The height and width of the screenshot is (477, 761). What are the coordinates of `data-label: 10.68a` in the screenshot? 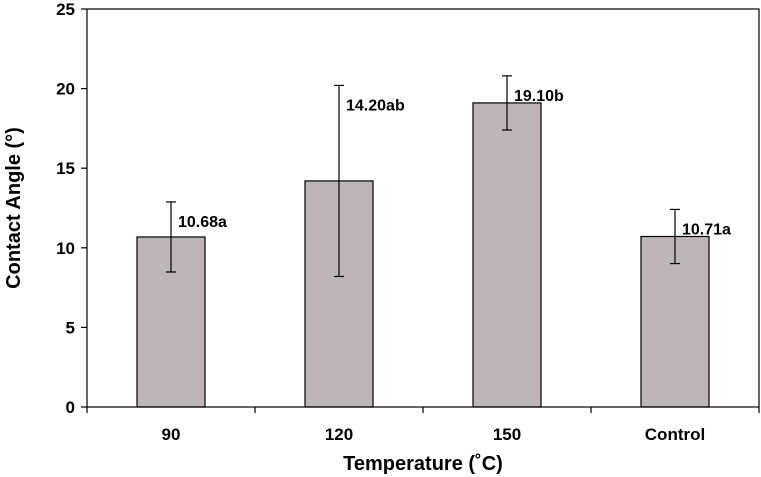 It's located at (202, 222).